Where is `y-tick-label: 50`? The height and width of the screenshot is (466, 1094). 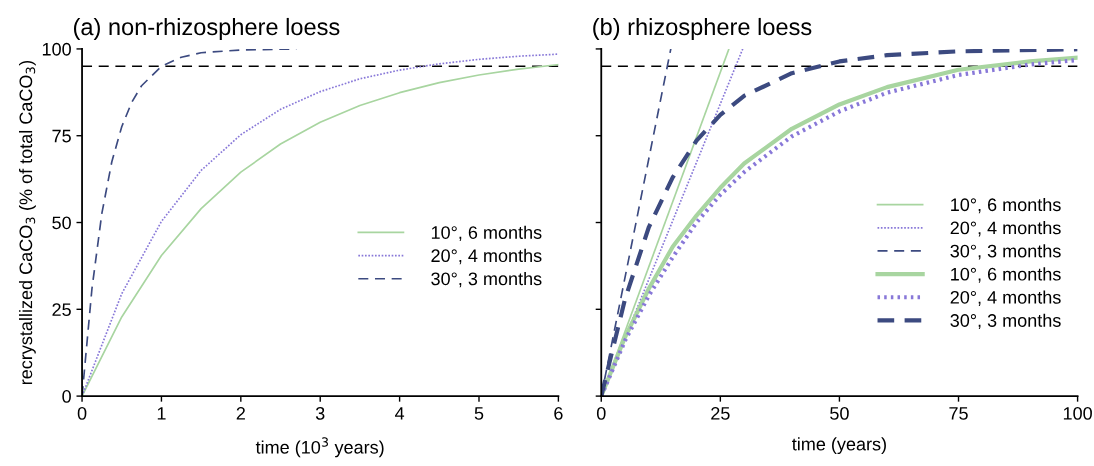 y-tick-label: 50 is located at coordinates (61, 223).